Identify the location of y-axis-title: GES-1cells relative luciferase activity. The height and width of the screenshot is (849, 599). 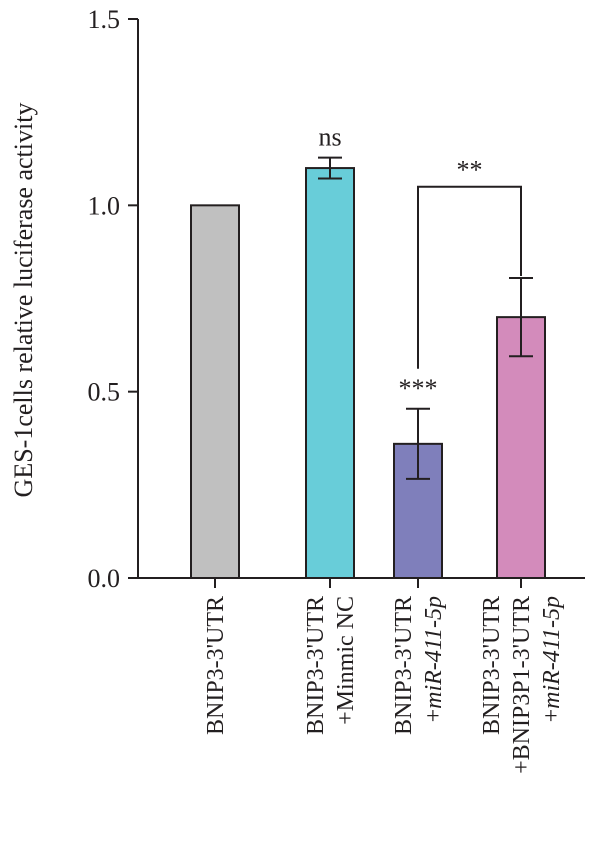
(23, 300).